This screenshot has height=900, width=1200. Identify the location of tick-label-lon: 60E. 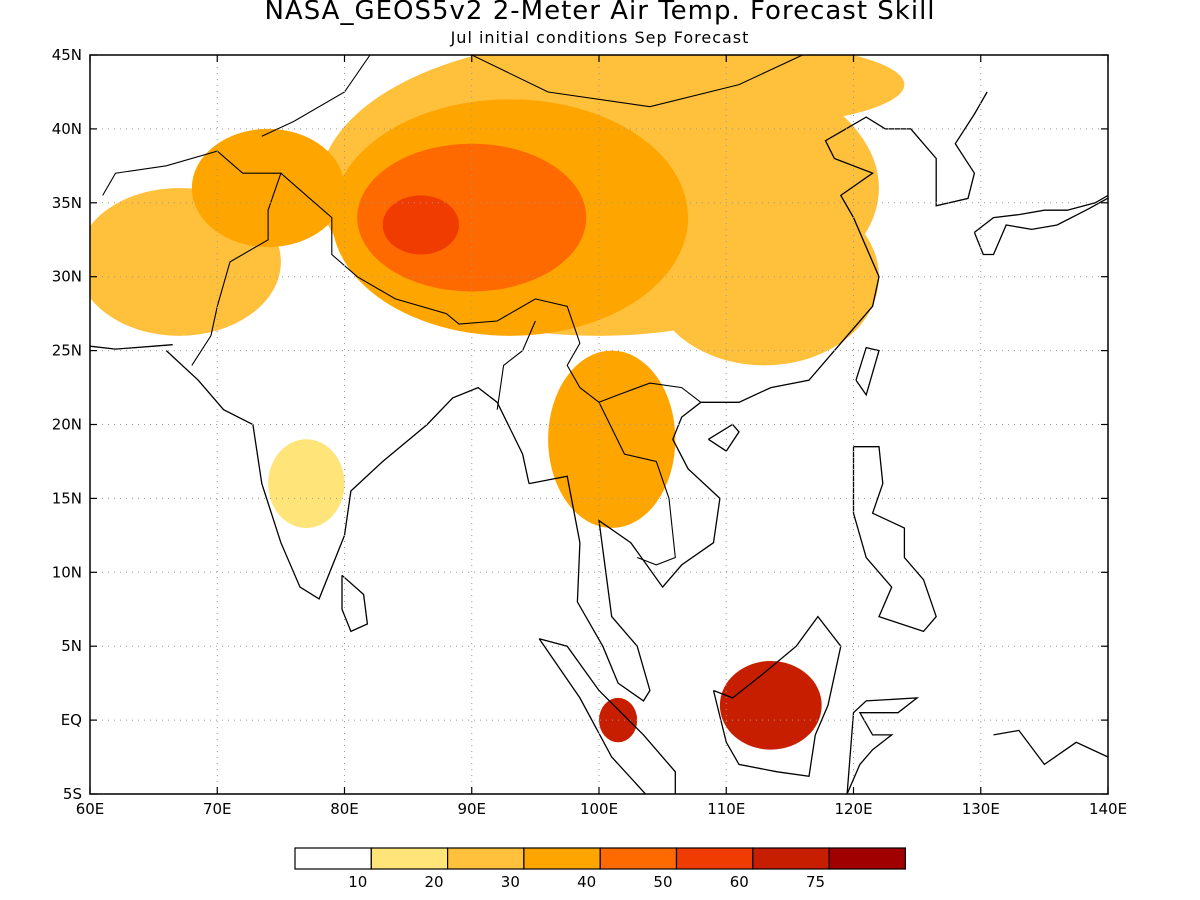
(90, 809).